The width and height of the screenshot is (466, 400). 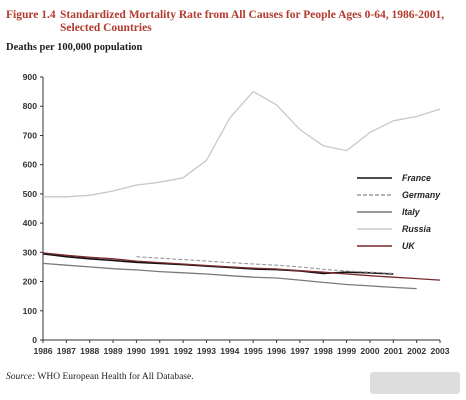 I want to click on x-tick-label: 1986, so click(x=42, y=351).